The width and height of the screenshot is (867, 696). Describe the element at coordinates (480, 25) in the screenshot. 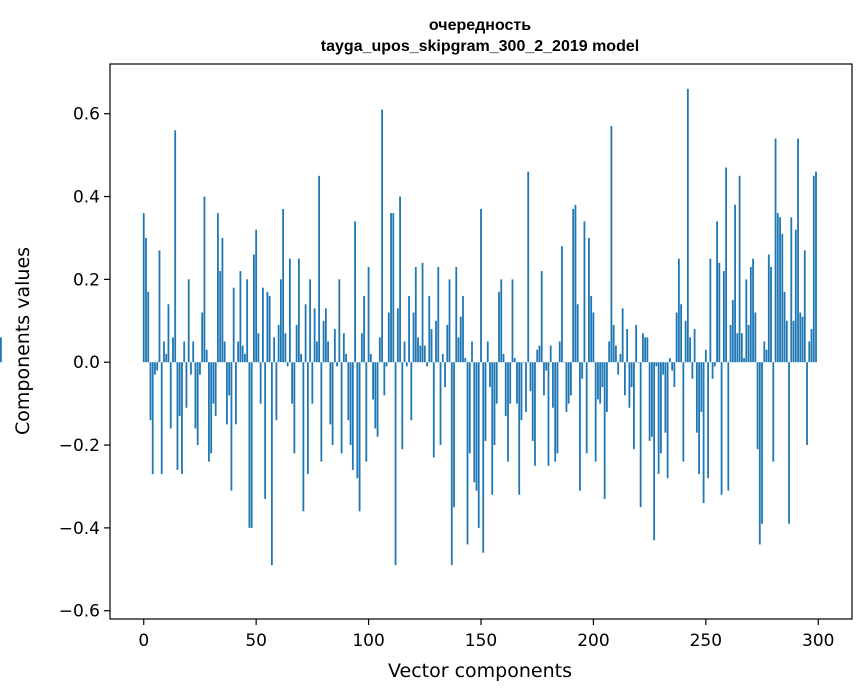

I see `chart-title: очередность` at that location.